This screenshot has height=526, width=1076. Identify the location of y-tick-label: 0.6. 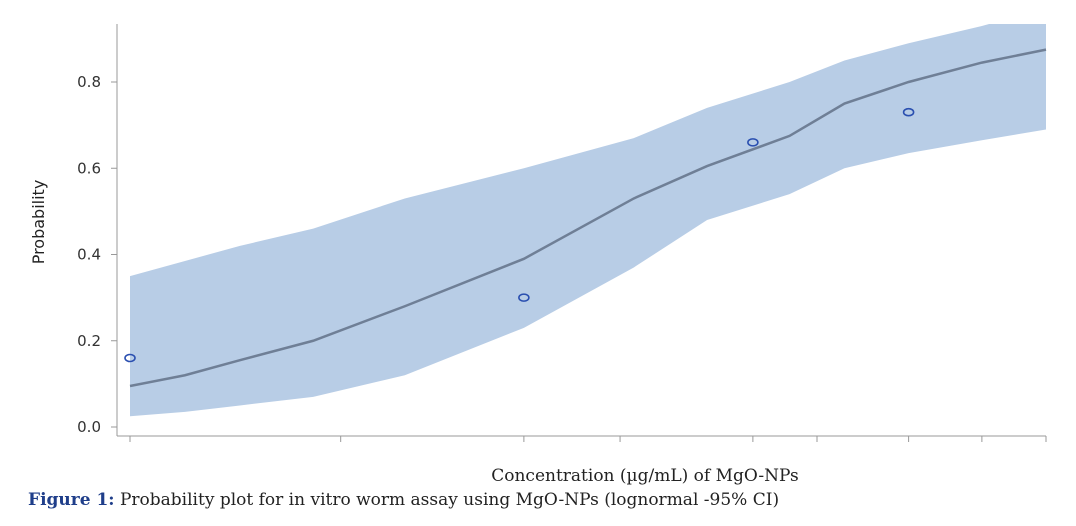
(89, 168).